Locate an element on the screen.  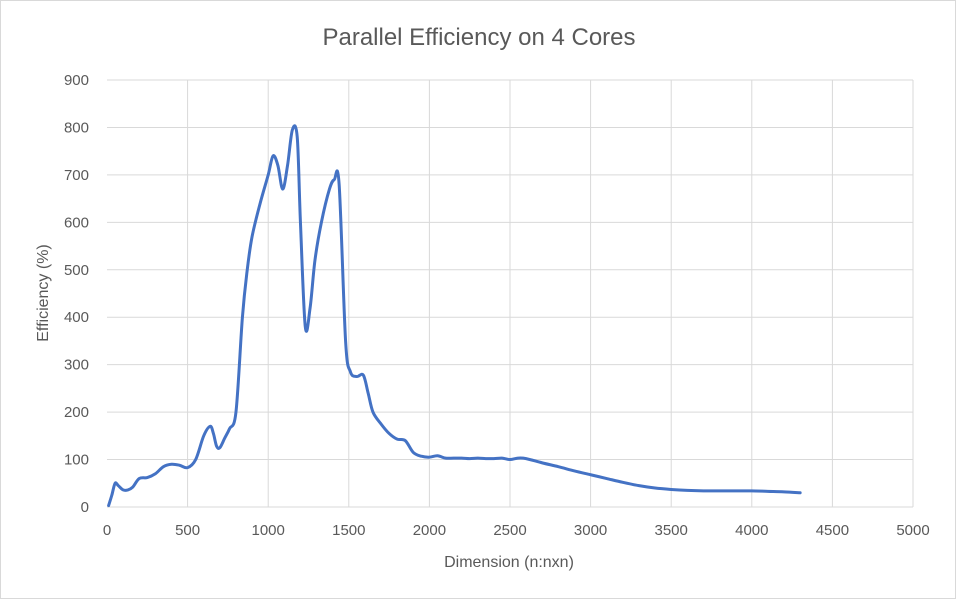
y-axis-title: Efficiency (%) is located at coordinates (43, 293).